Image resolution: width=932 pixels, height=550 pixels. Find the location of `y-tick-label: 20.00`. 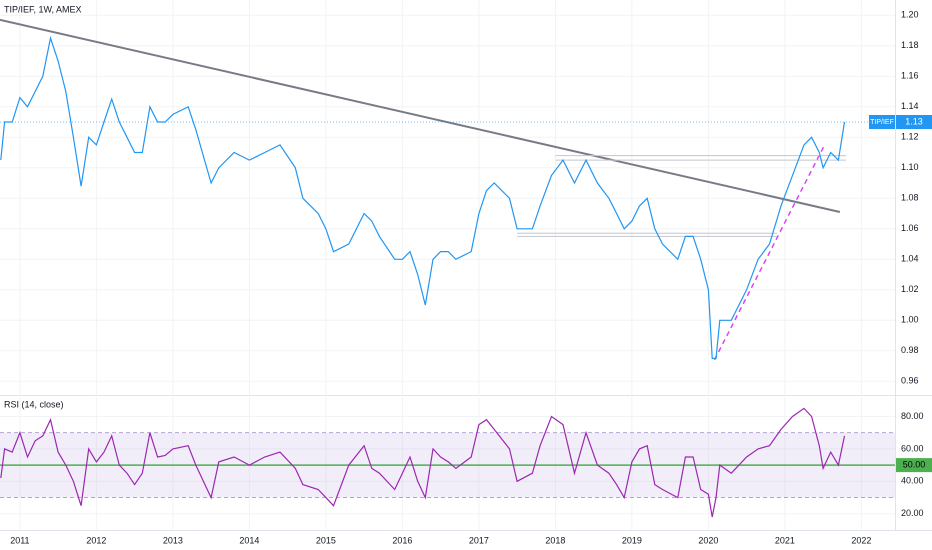

y-tick-label: 20.00 is located at coordinates (912, 513).